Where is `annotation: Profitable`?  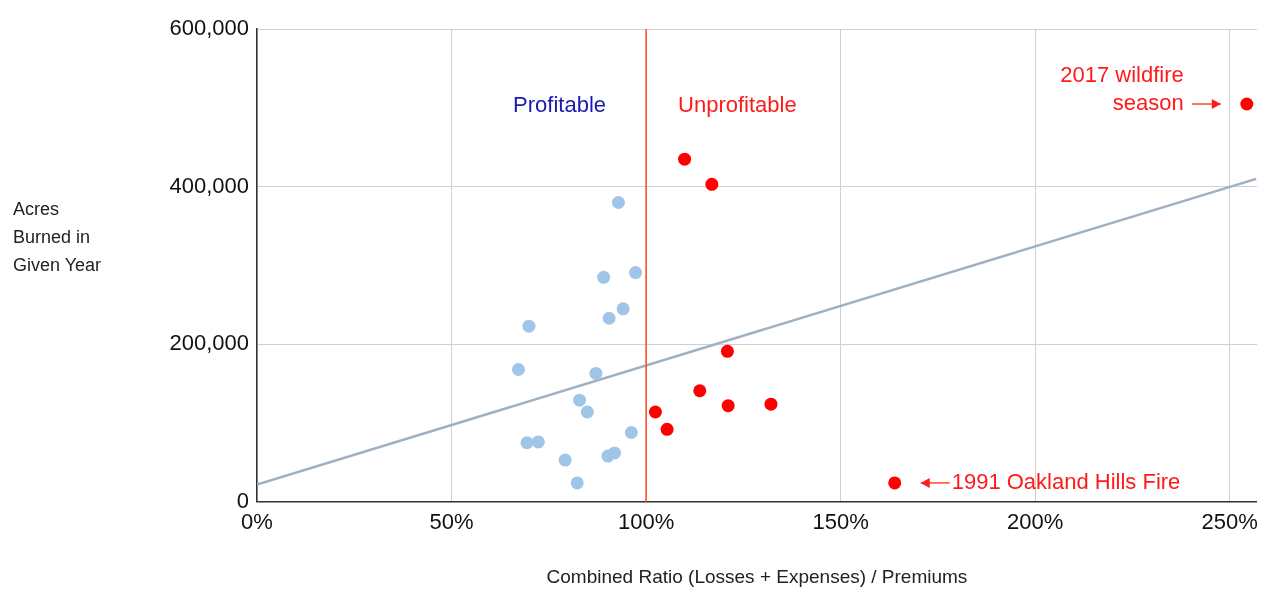 annotation: Profitable is located at coordinates (560, 105).